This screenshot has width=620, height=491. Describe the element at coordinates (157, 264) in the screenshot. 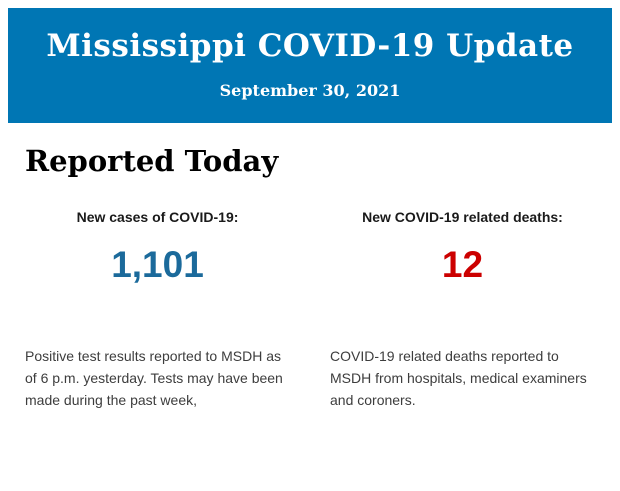

I see `new-cases-value: 1,101` at that location.